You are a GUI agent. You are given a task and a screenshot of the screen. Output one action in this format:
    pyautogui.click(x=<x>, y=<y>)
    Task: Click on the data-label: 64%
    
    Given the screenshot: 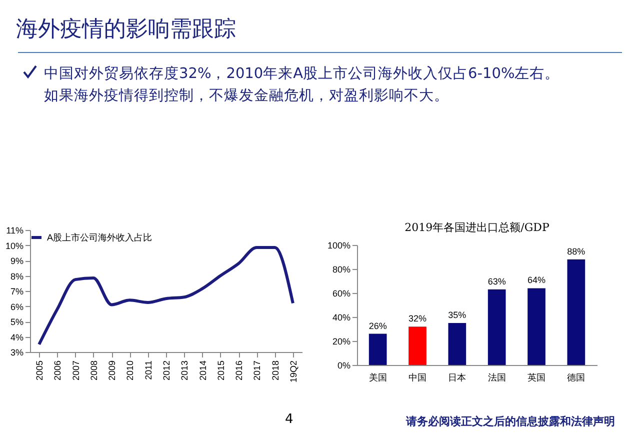 What is the action you would take?
    pyautogui.click(x=536, y=280)
    